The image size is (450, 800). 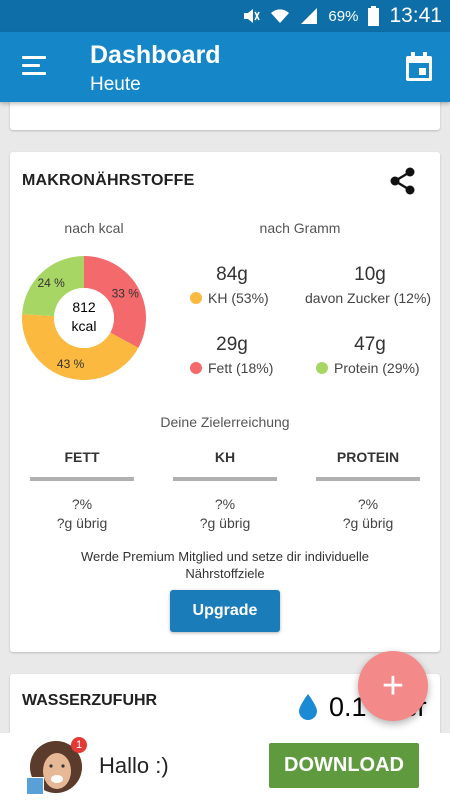 What do you see at coordinates (374, 16) in the screenshot?
I see `battery-icon` at bounding box center [374, 16].